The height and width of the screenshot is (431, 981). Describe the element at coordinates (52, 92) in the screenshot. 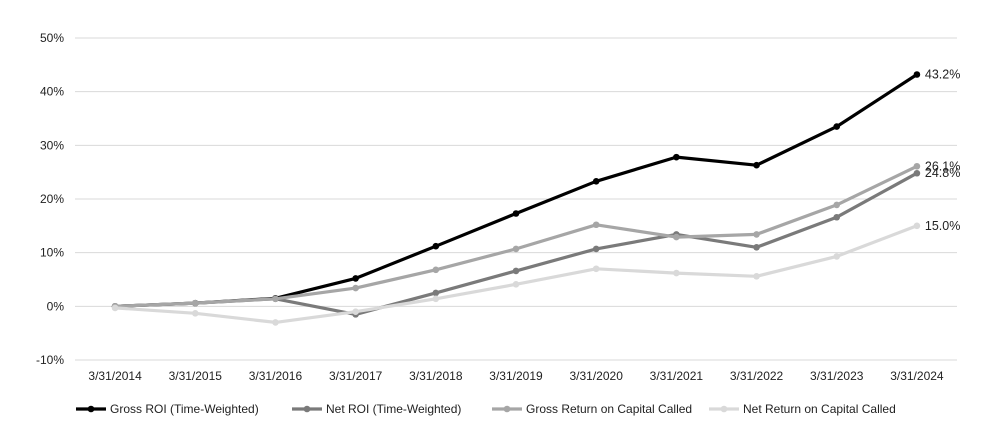

I see `y-tick-label: 40%` at that location.